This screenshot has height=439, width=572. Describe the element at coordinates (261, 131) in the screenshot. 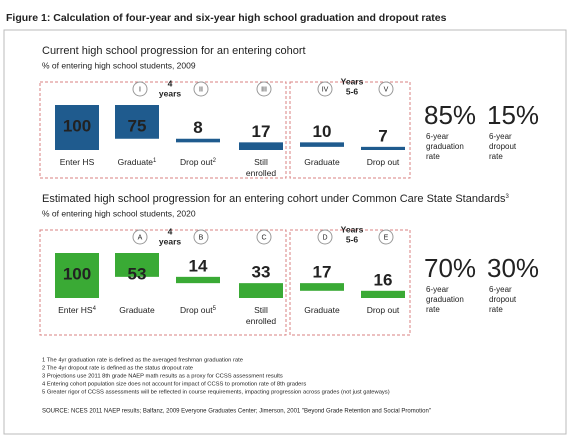

I see `bar-value: 17` at that location.